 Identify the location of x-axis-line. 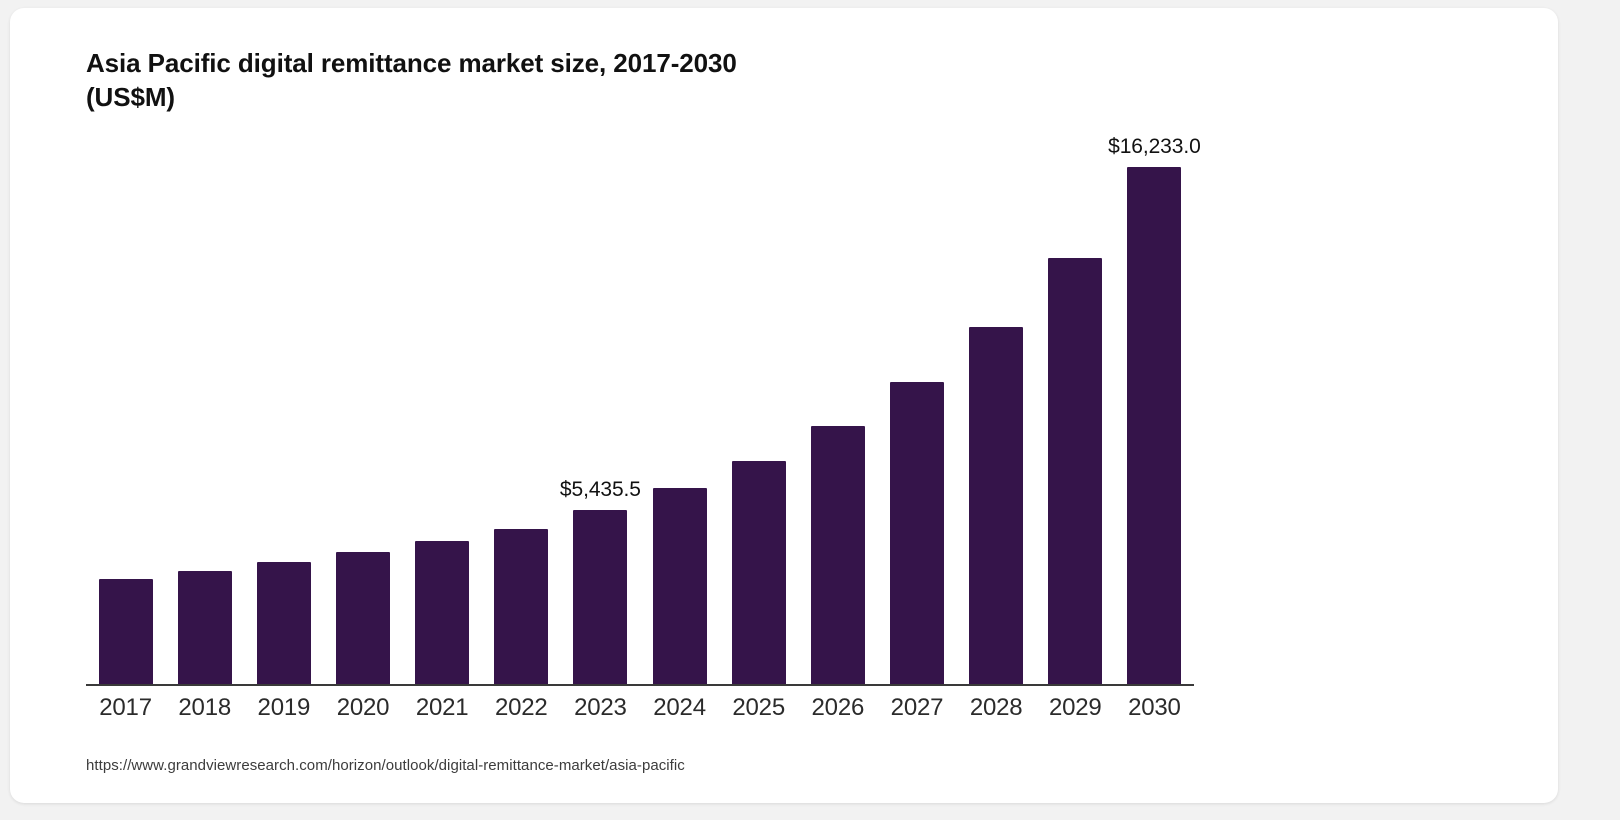
(640, 685).